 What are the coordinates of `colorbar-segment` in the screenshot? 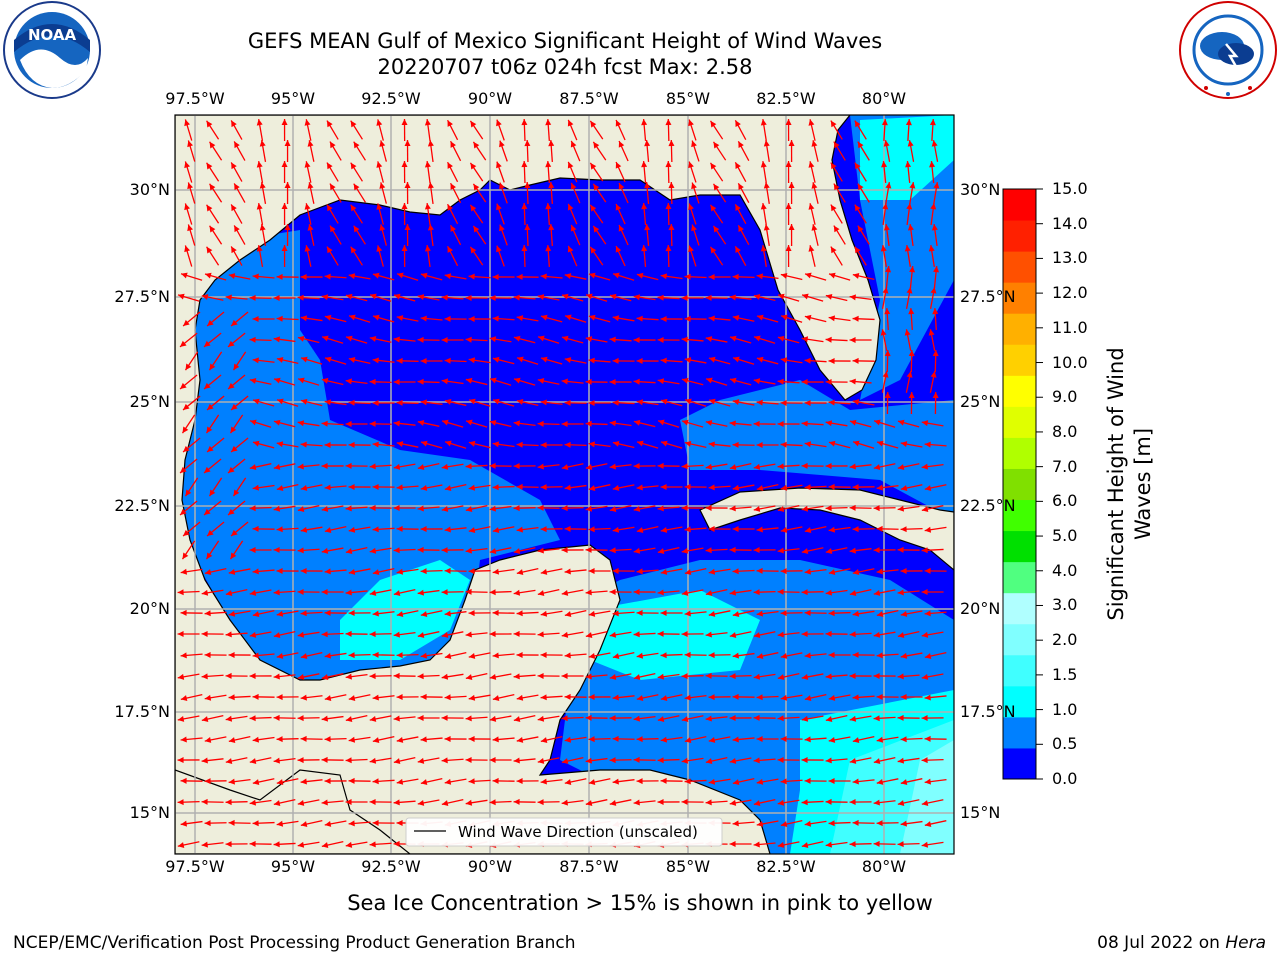 It's located at (1019, 360).